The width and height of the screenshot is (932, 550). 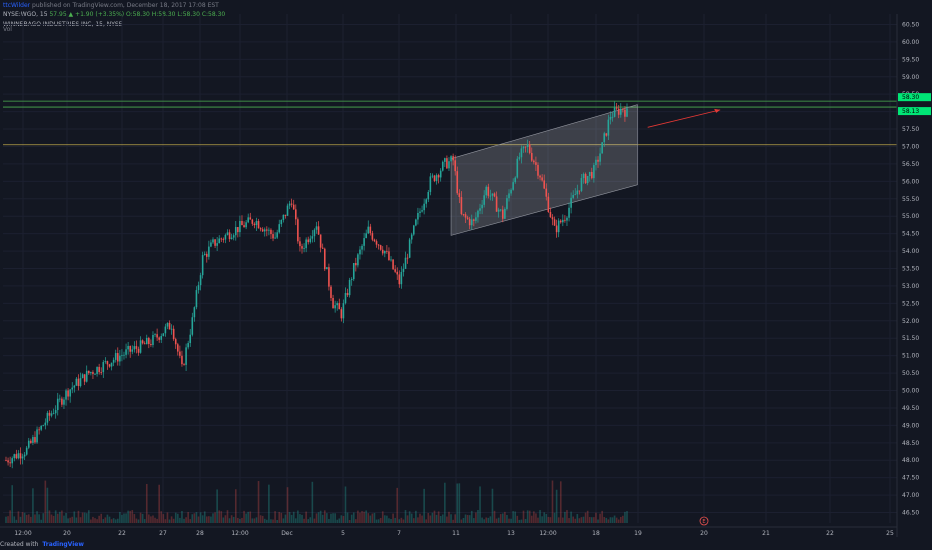 I want to click on projection-arrow, so click(x=684, y=118).